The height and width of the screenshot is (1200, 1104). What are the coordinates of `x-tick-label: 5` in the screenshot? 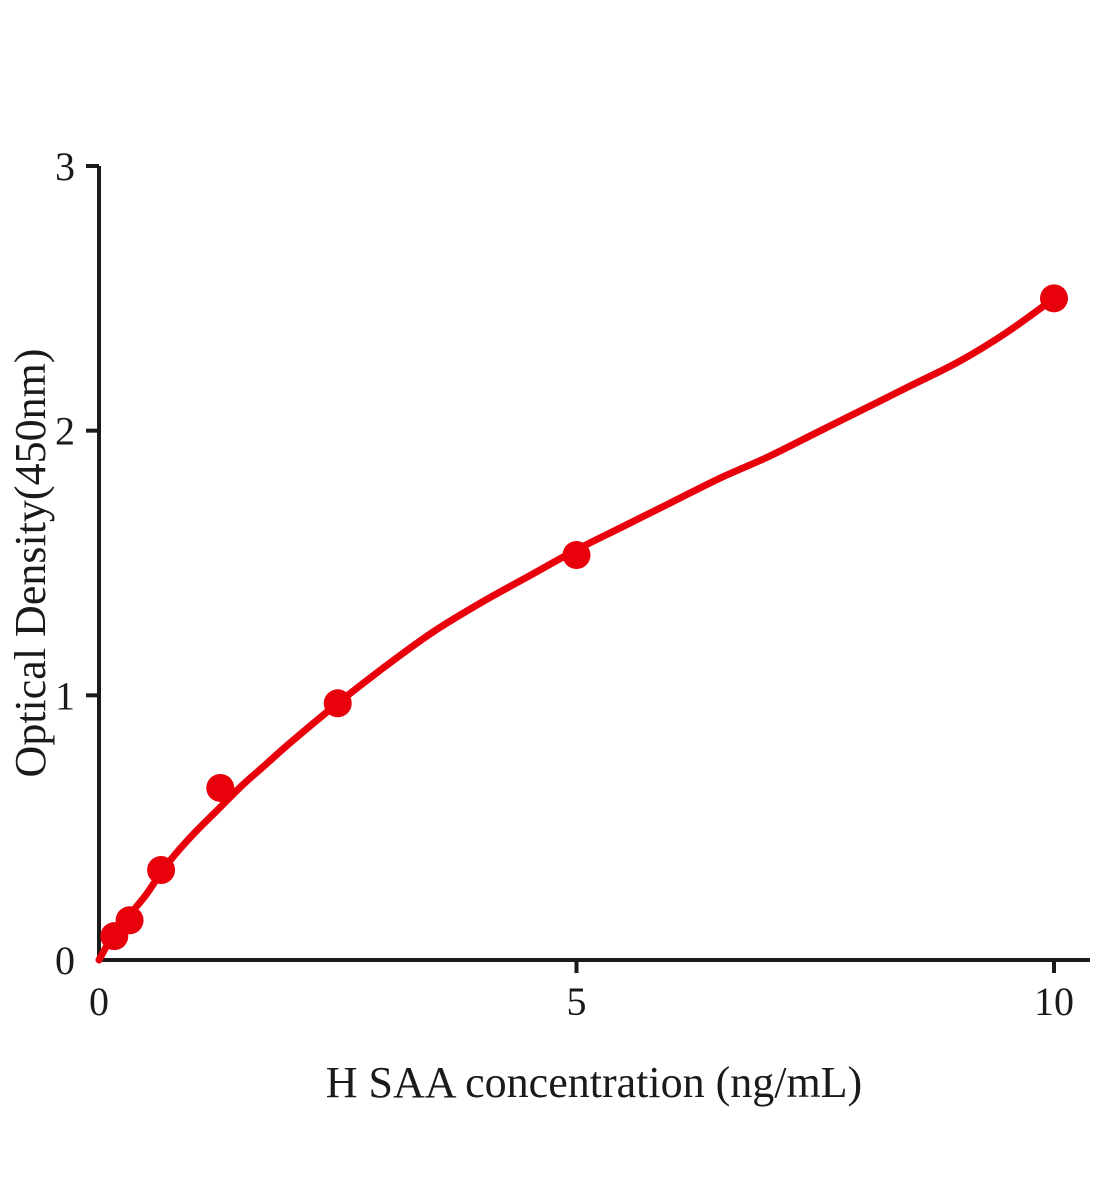 It's located at (577, 1001).